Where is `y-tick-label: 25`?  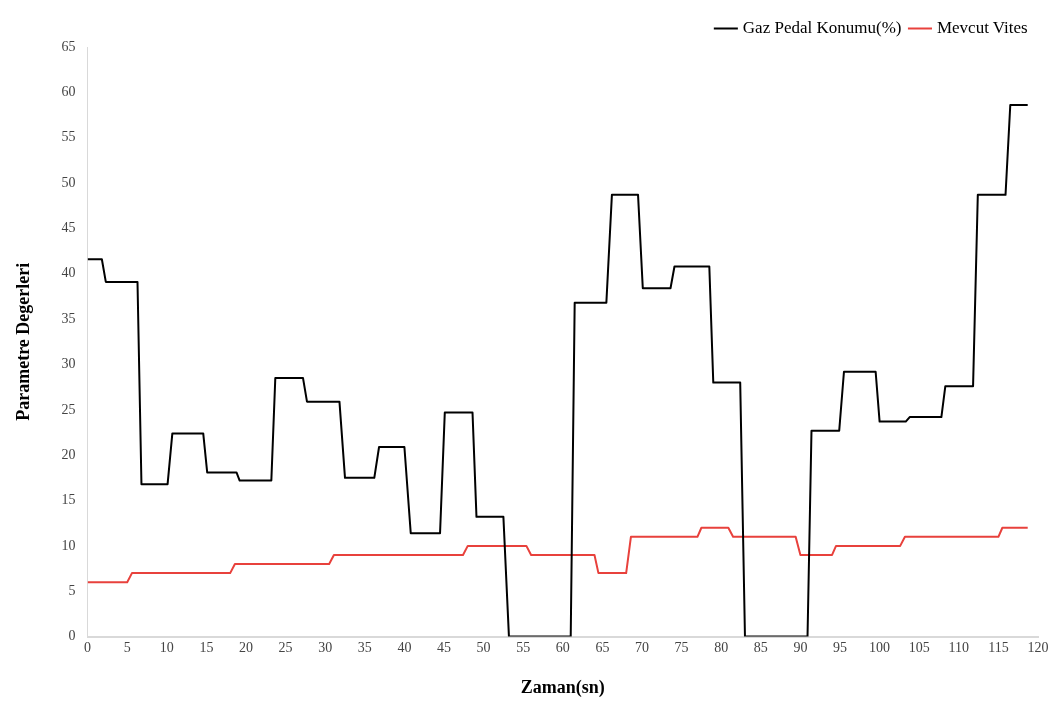 y-tick-label: 25 is located at coordinates (68, 409).